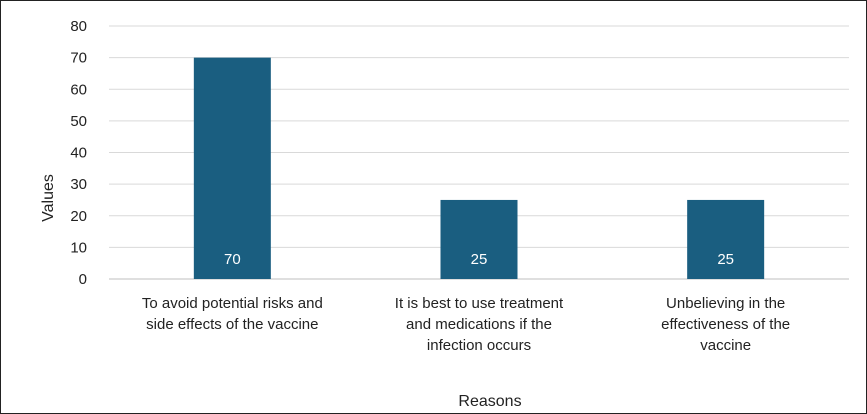 Image resolution: width=867 pixels, height=414 pixels. I want to click on y-axis-title: Values, so click(48, 198).